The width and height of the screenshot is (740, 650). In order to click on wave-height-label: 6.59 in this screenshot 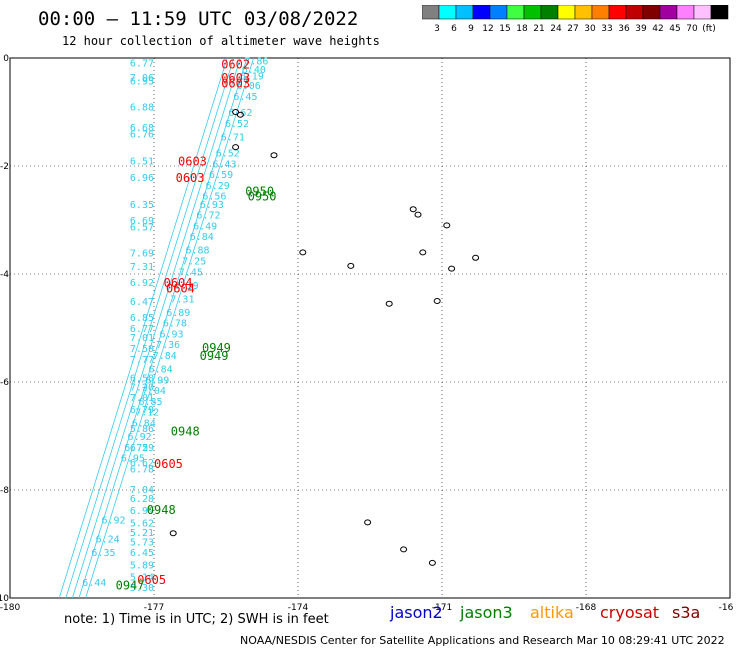, I will do `click(221, 175)`.